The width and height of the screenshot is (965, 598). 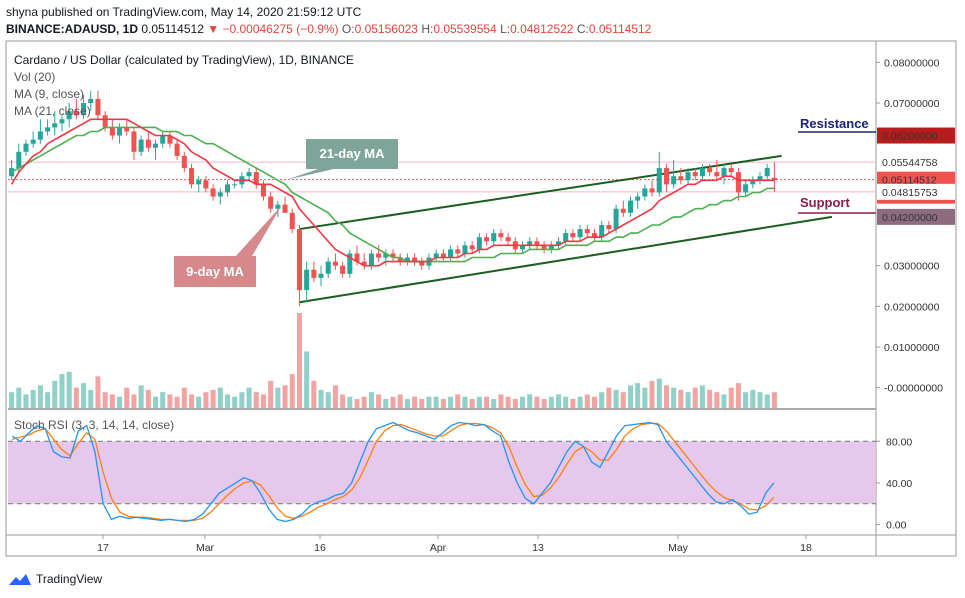 I want to click on low-price-tag, so click(x=916, y=191).